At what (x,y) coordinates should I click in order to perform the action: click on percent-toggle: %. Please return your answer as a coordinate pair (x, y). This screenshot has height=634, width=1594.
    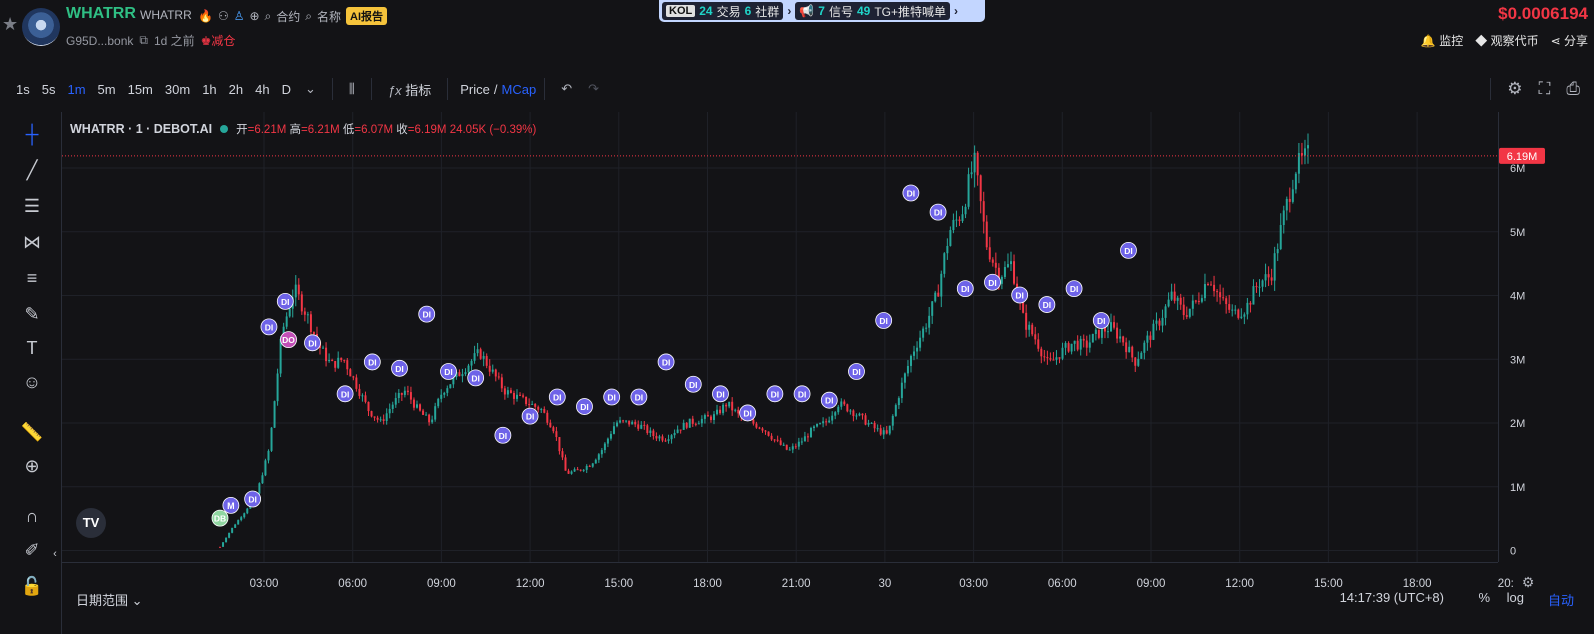
    Looking at the image, I should click on (1484, 597).